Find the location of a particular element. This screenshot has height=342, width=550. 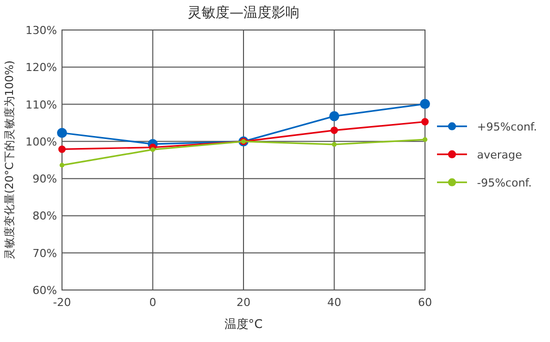

legend-label: +95%conf. is located at coordinates (507, 127).